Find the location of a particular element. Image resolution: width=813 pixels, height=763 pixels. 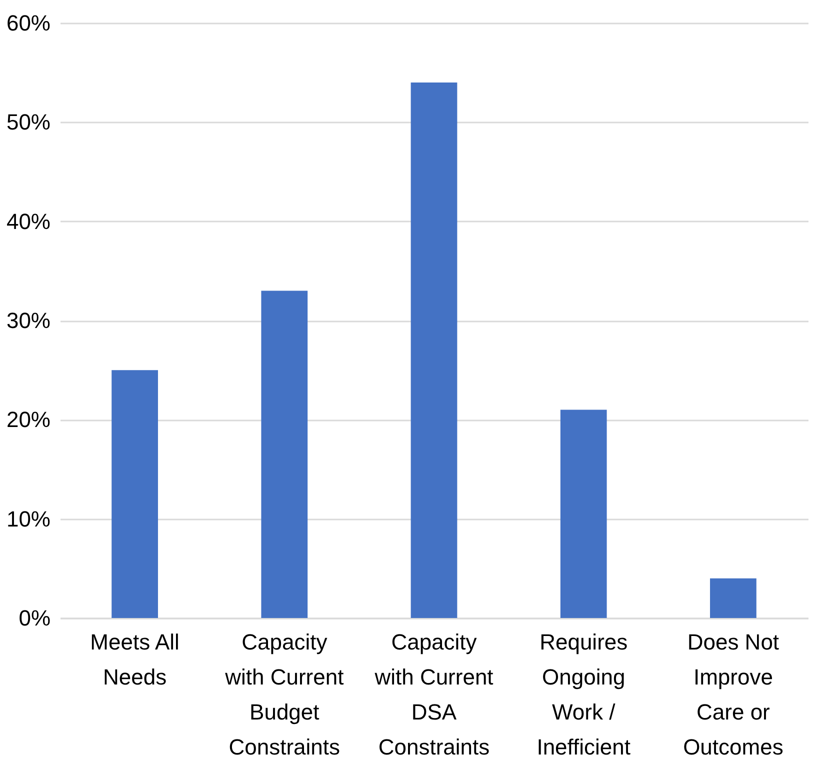

x-tick-label: Does Not Improve Care or Outcomes is located at coordinates (733, 695).